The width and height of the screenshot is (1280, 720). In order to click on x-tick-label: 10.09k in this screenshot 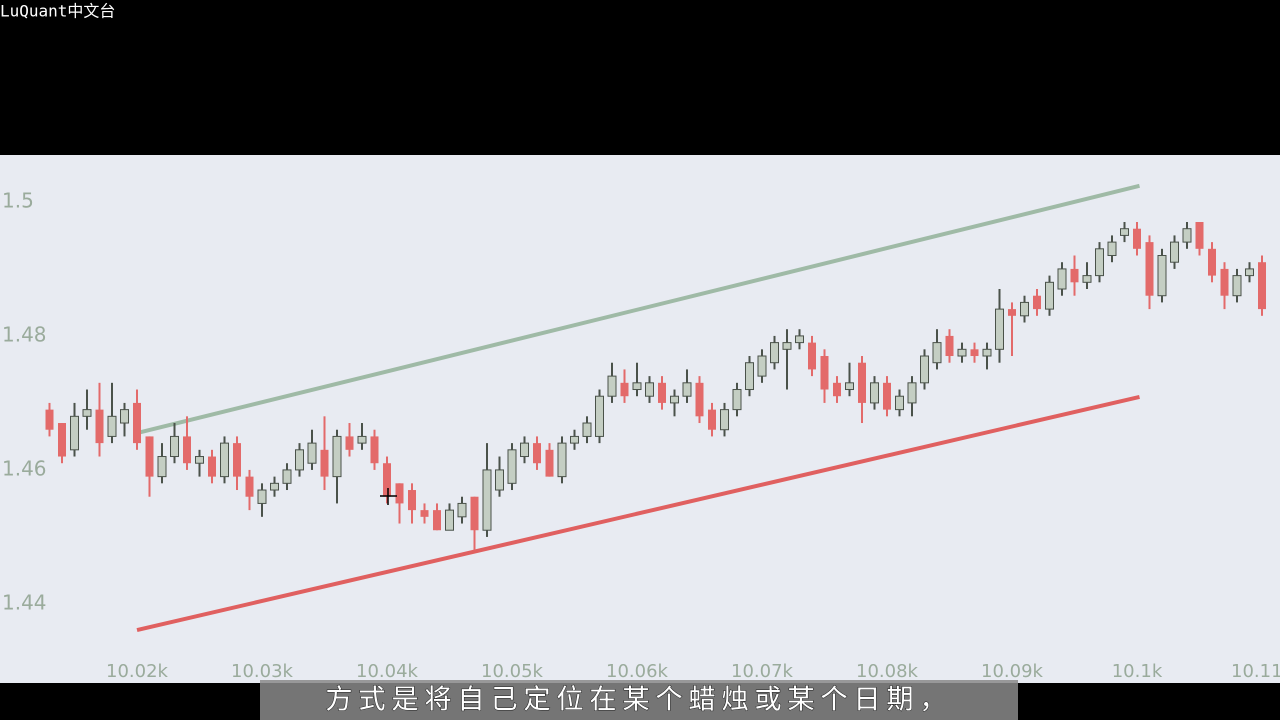, I will do `click(1012, 671)`.